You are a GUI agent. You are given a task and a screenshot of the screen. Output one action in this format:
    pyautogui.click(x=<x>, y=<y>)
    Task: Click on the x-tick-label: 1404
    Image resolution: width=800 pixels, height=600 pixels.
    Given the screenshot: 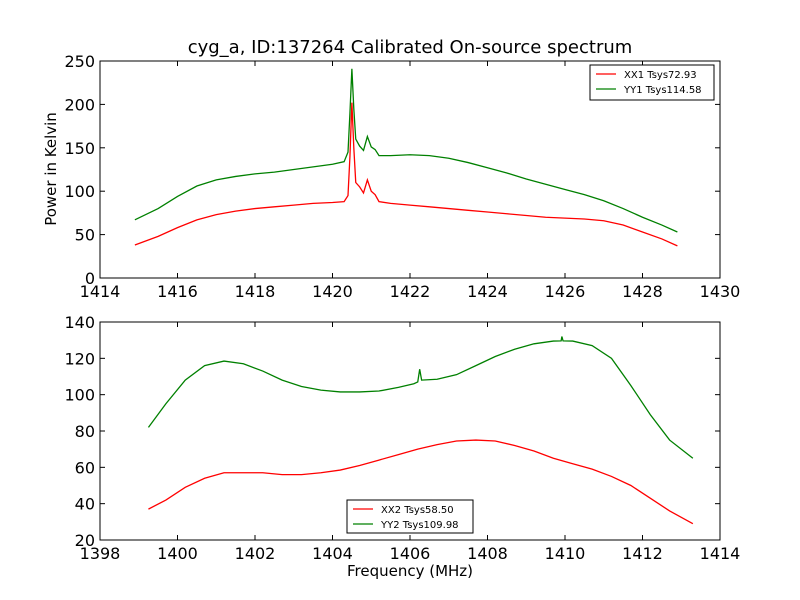 What is the action you would take?
    pyautogui.click(x=332, y=553)
    